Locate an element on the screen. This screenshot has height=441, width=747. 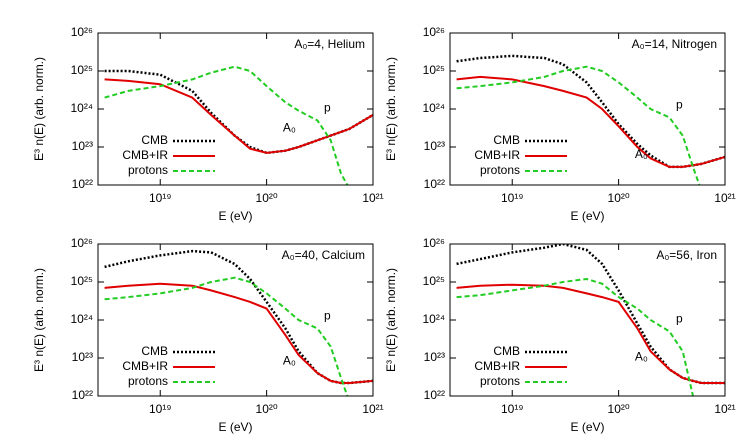
panel-title: A₀=40, Calcium is located at coordinates (323, 255).